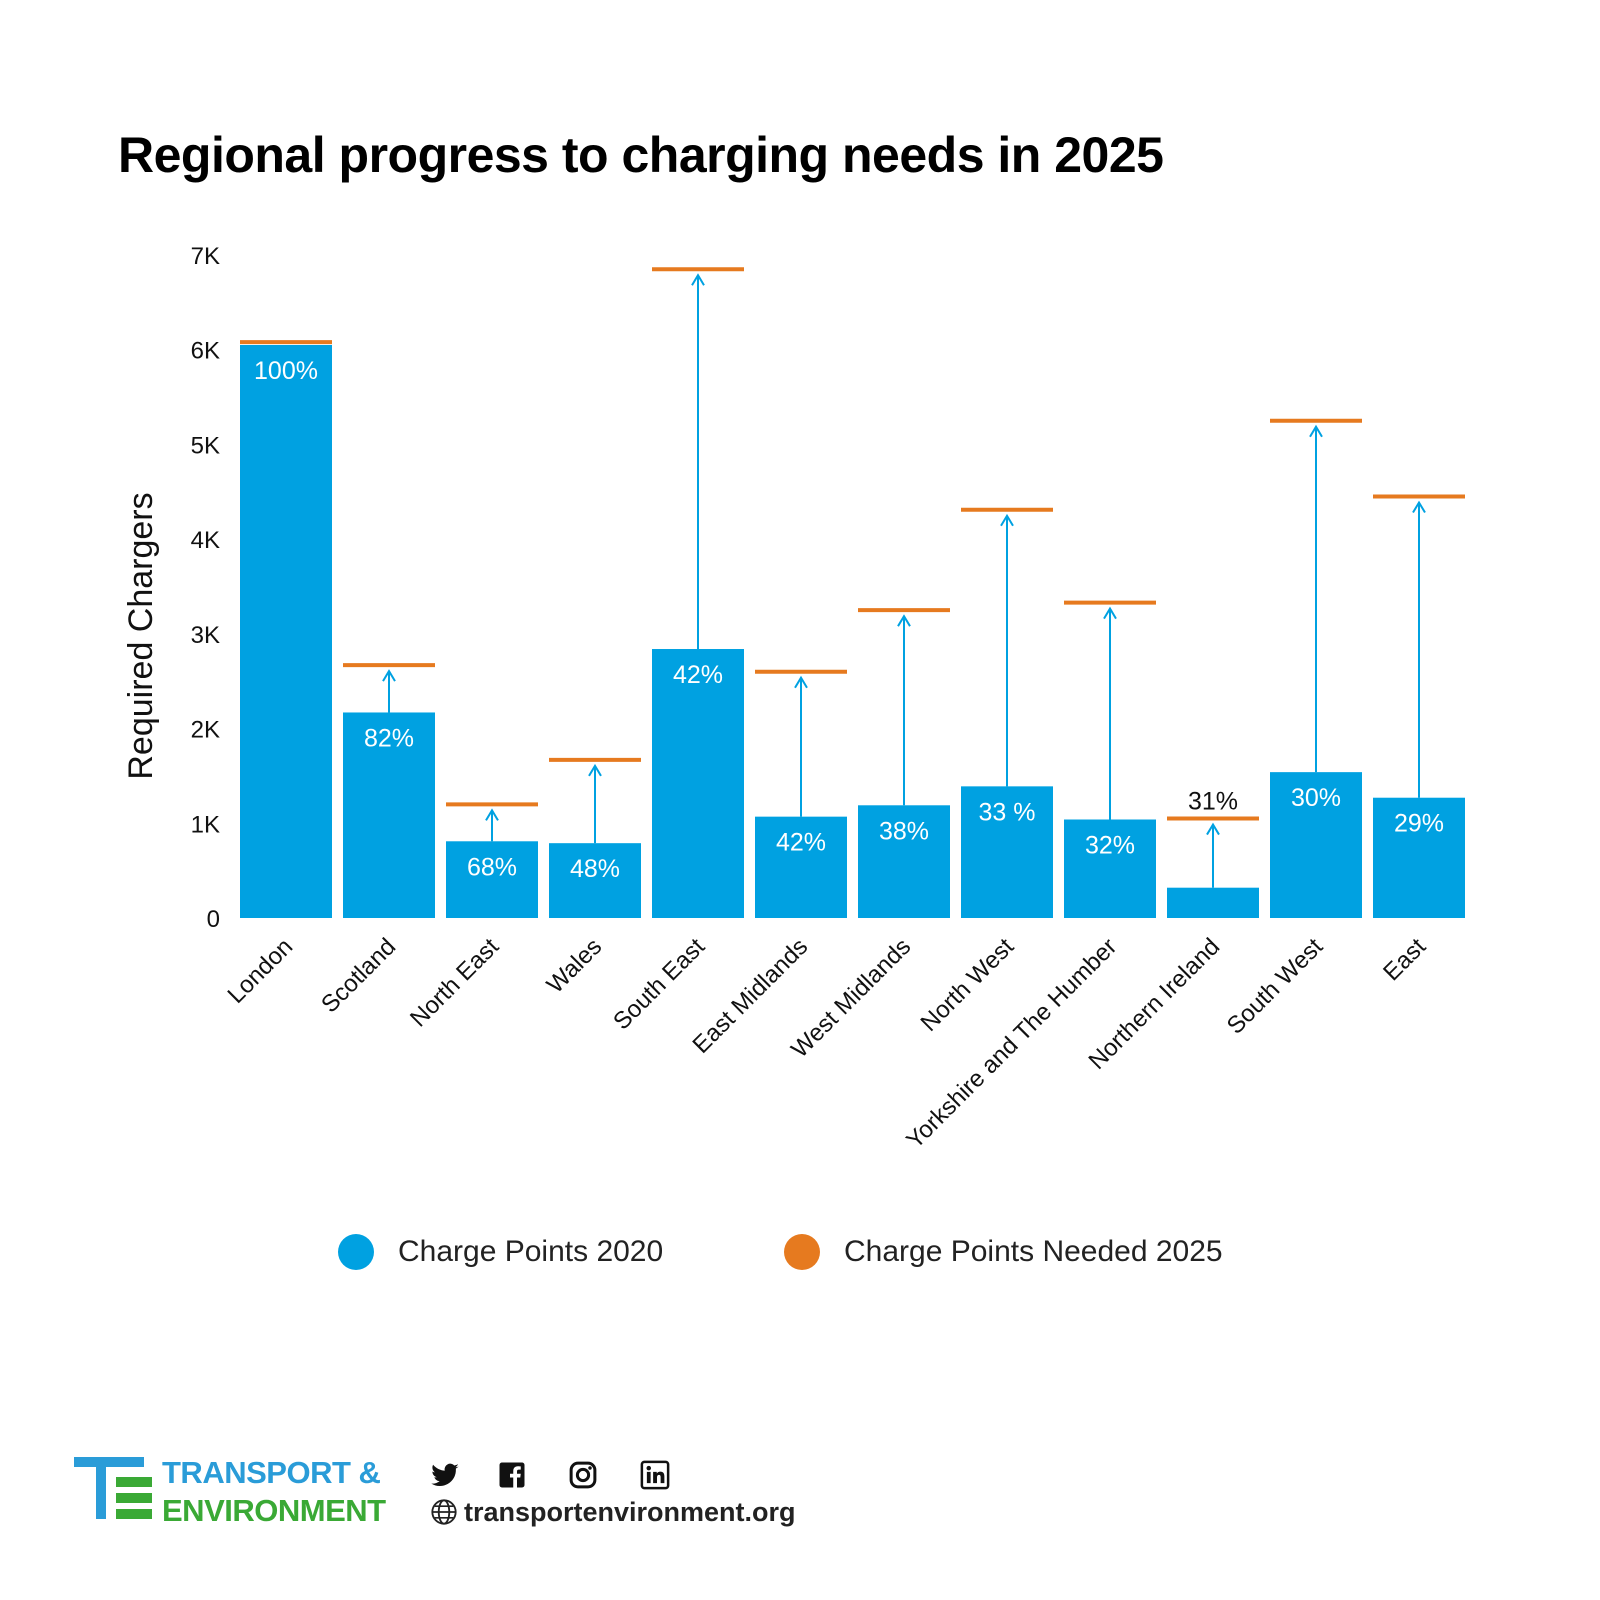 This screenshot has width=1600, height=1600. Describe the element at coordinates (904, 831) in the screenshot. I see `data-label-6: 38%` at that location.